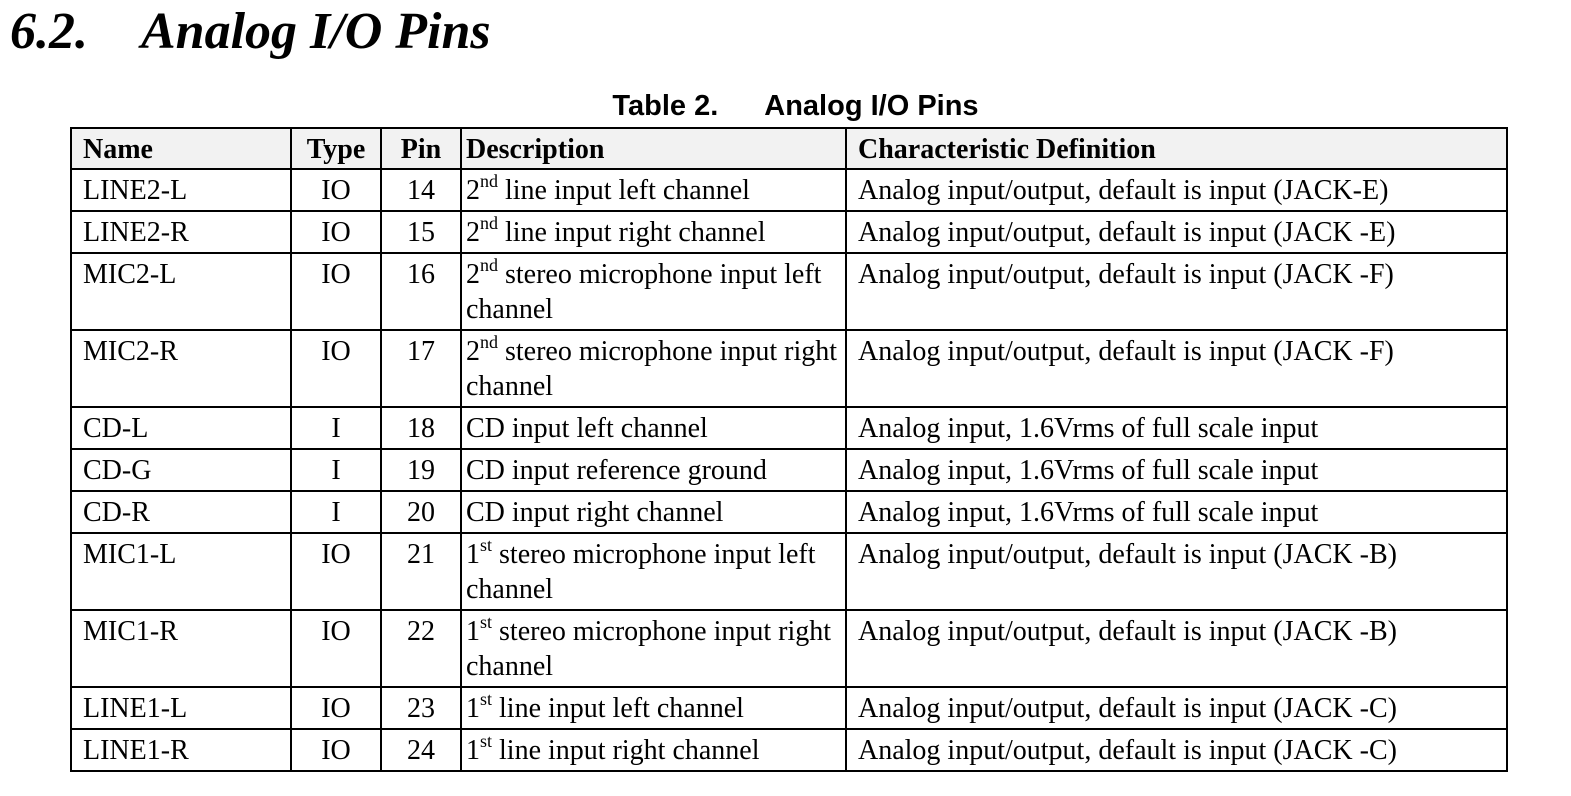 The height and width of the screenshot is (796, 1571). What do you see at coordinates (316, 31) in the screenshot?
I see `section-title: Analog I/O Pins` at bounding box center [316, 31].